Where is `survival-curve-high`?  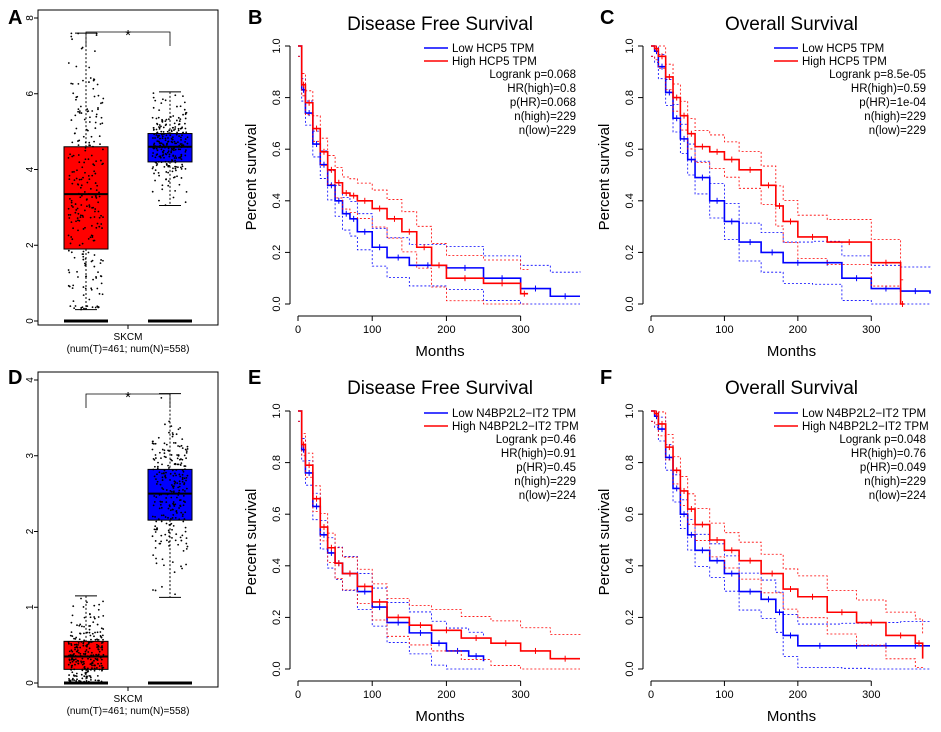
survival-curve-high is located at coordinates (413, 170).